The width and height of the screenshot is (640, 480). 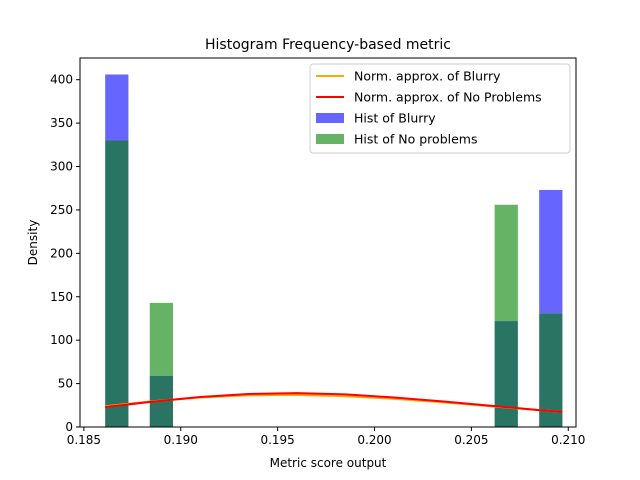 What do you see at coordinates (395, 118) in the screenshot?
I see `legend-label: Hist of Blurry` at bounding box center [395, 118].